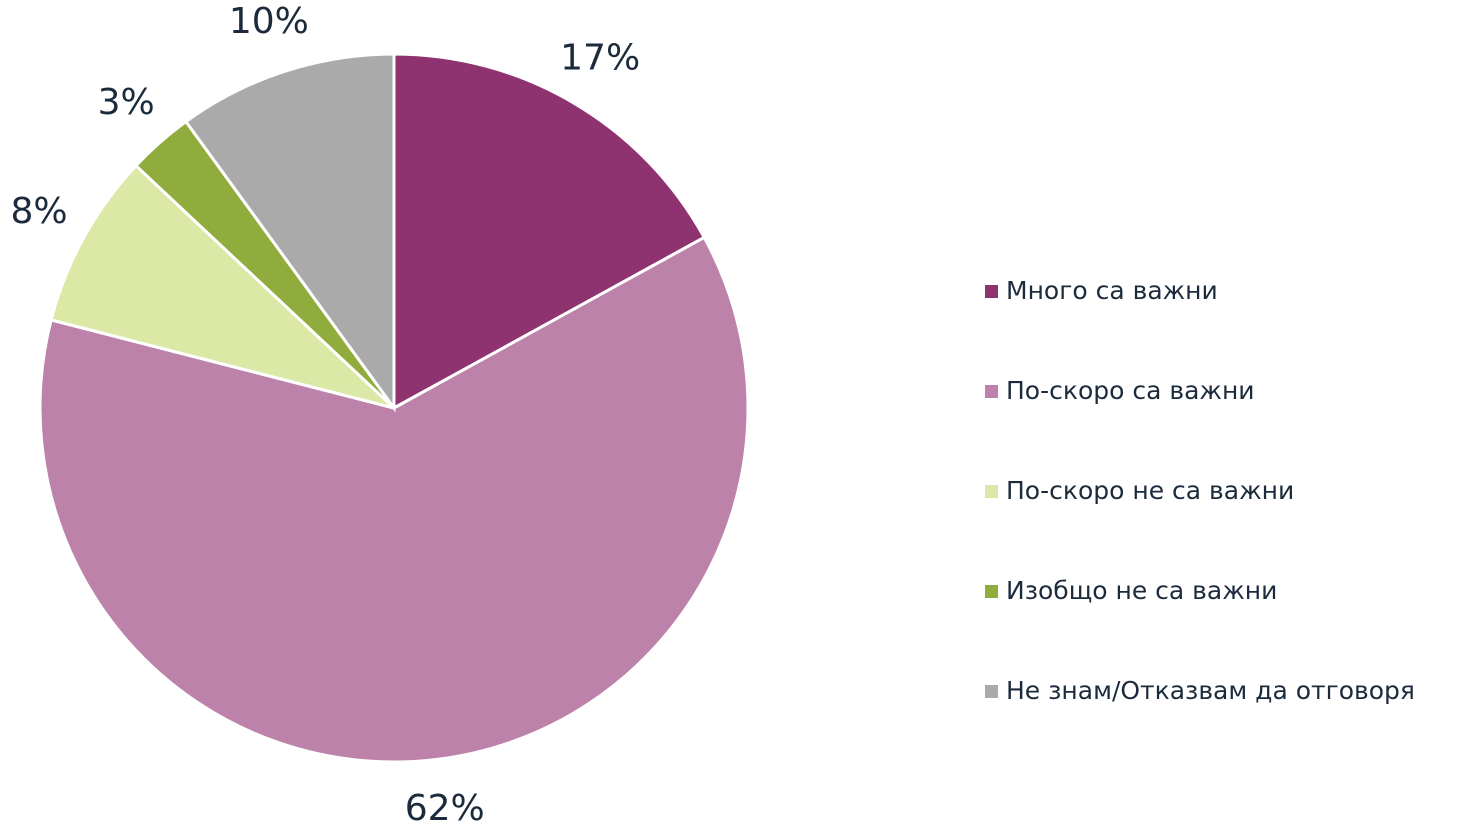 This screenshot has height=826, width=1469. I want to click on legend-label: Изобщо не са важни, so click(1141, 590).